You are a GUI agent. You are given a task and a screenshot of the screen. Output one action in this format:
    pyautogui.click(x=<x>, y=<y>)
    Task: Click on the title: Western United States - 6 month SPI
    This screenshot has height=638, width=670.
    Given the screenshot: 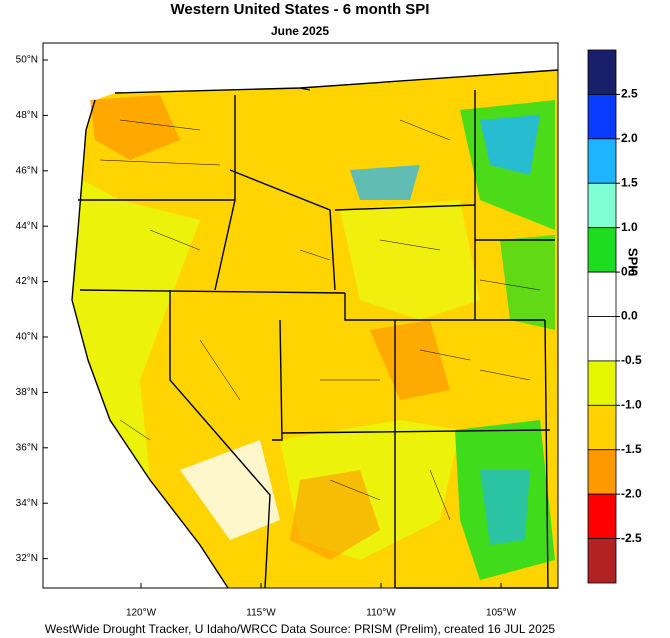 What is the action you would take?
    pyautogui.click(x=300, y=9)
    